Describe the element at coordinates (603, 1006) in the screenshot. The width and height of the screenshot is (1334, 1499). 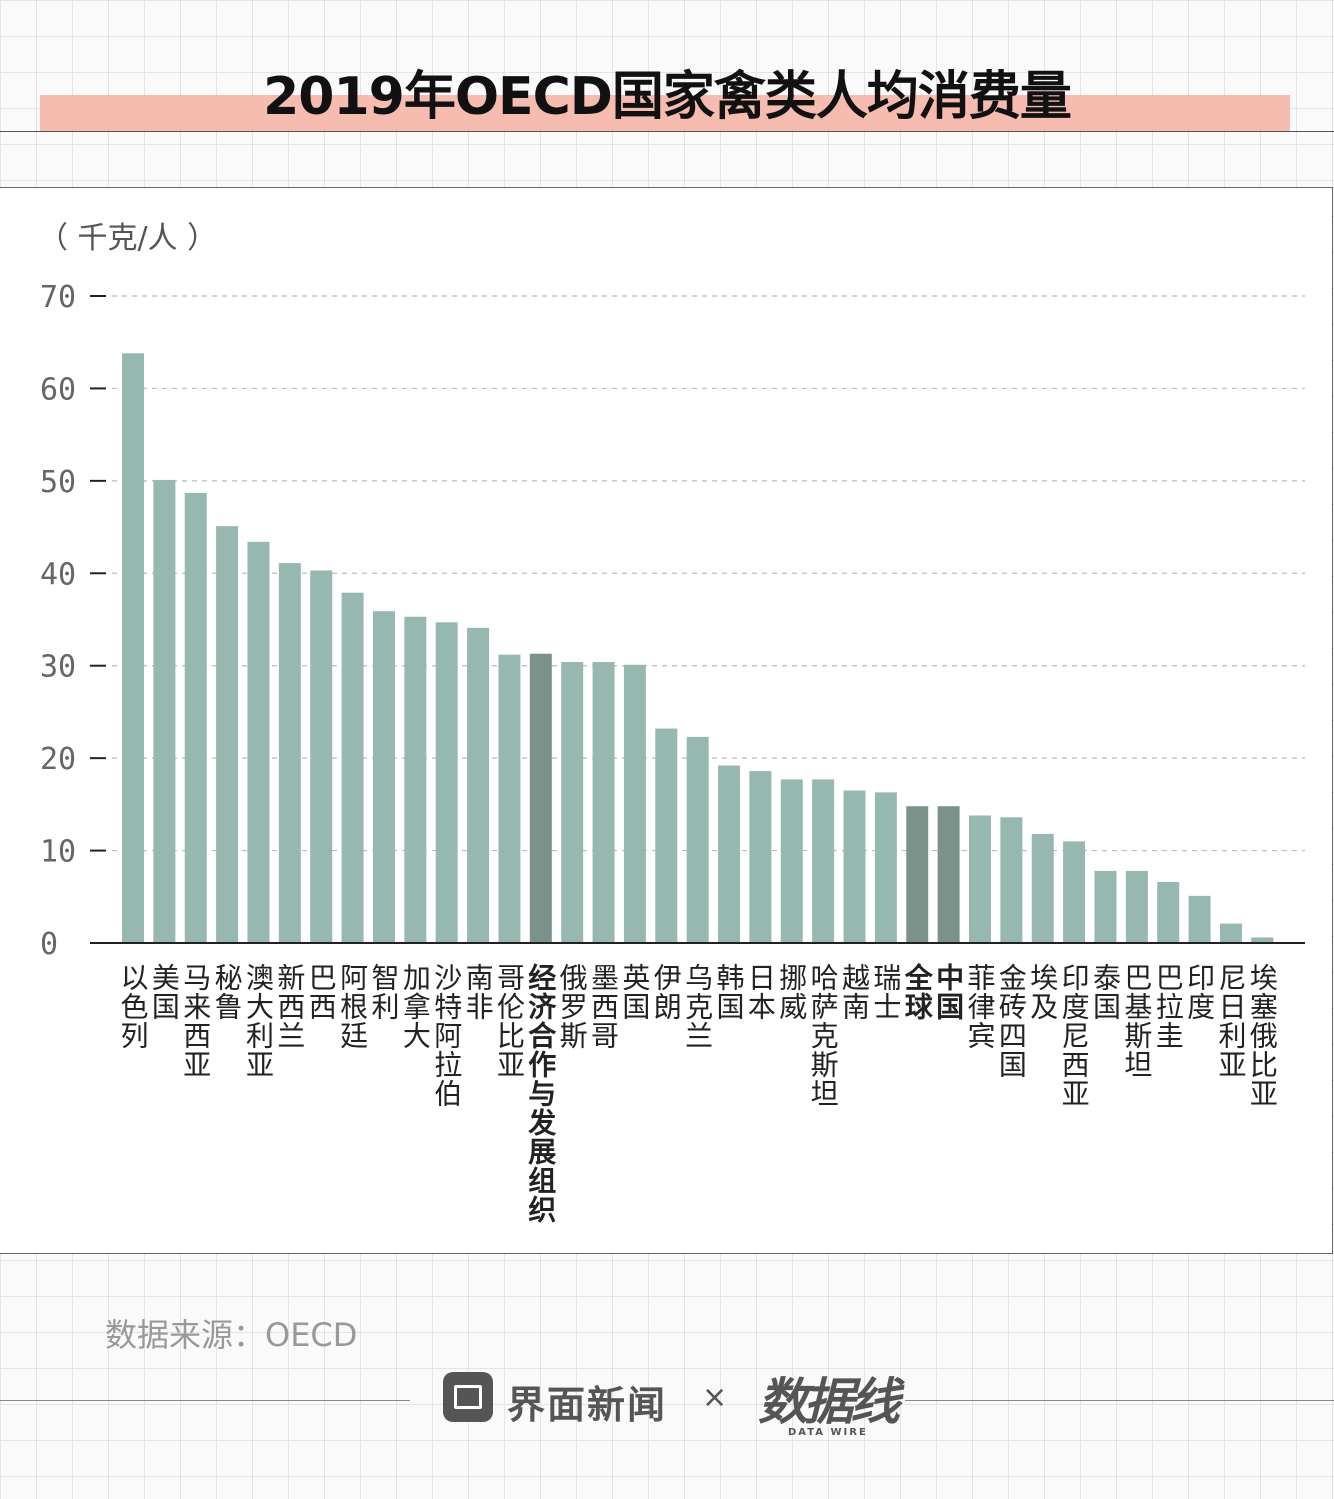
I see `x-category-label: 墨西哥` at that location.